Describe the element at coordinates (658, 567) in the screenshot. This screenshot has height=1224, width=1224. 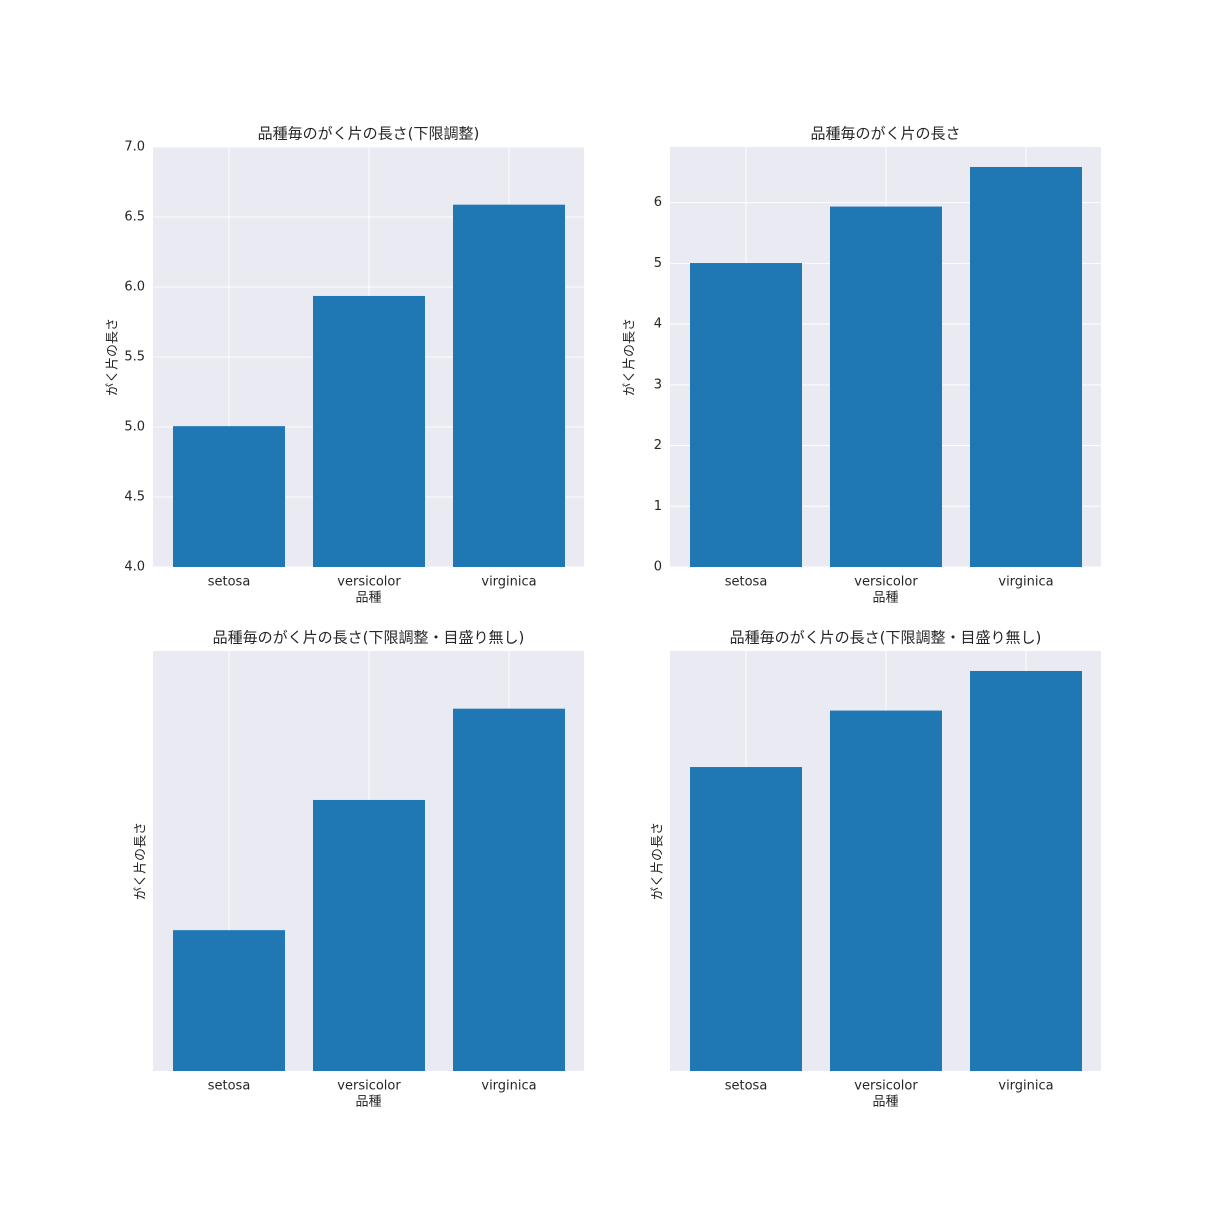
I see `y-tick-label: 0` at that location.